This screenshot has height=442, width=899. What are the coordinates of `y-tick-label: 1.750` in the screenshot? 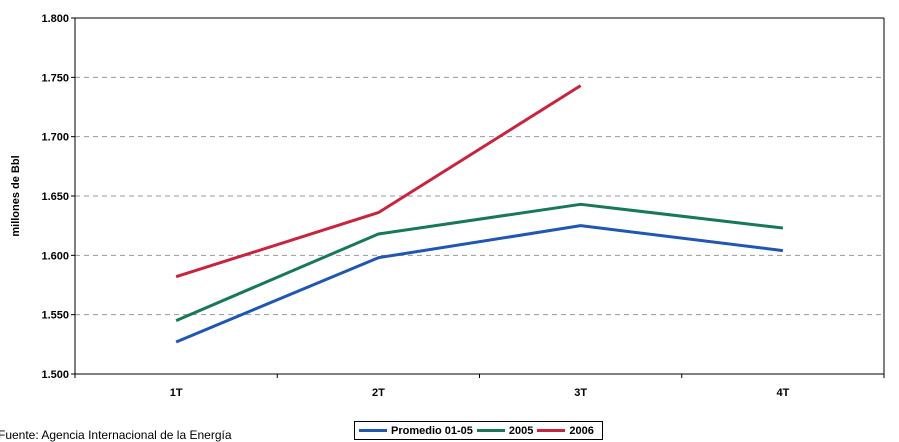 It's located at (55, 78).